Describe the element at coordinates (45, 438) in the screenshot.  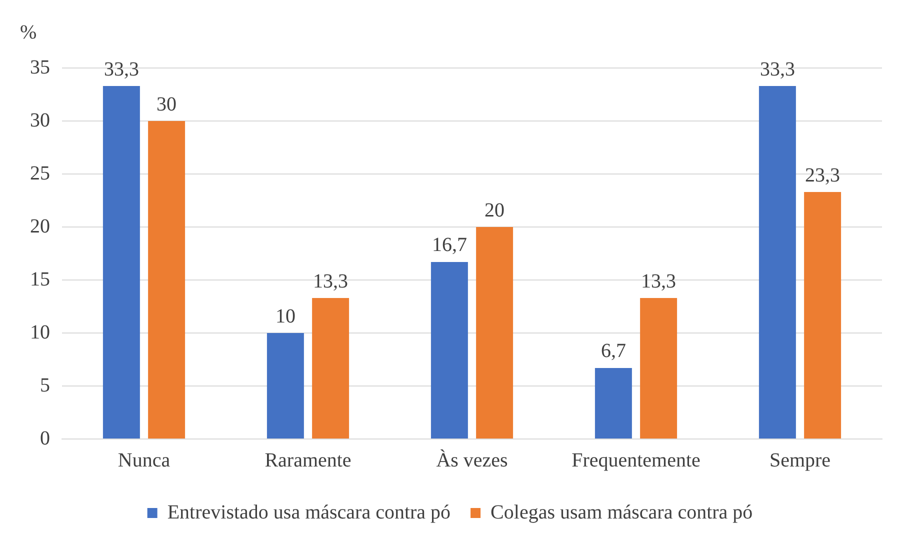
I see `y-tick-label: 0` at that location.